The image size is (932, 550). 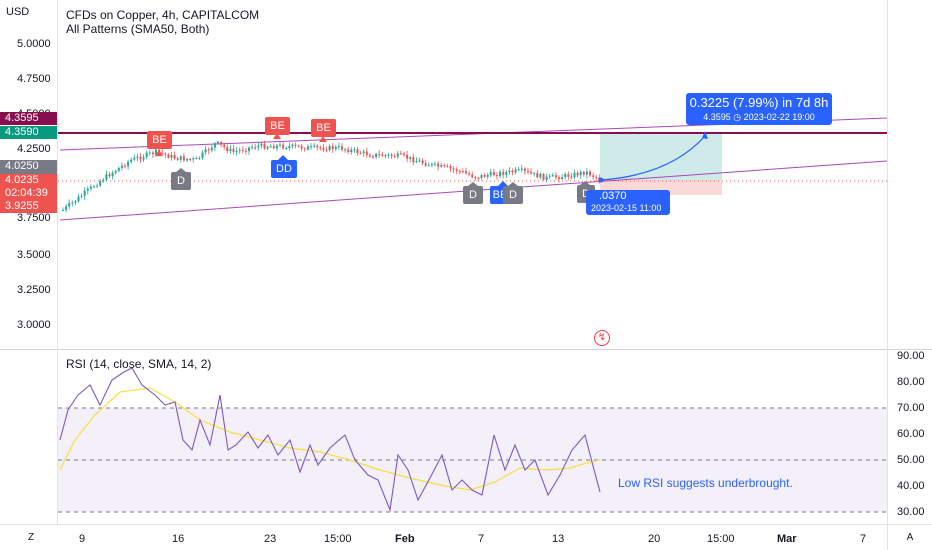 I want to click on projection-target-row: 4.3595 ◷ 2023-02-22 19:00, so click(x=759, y=117).